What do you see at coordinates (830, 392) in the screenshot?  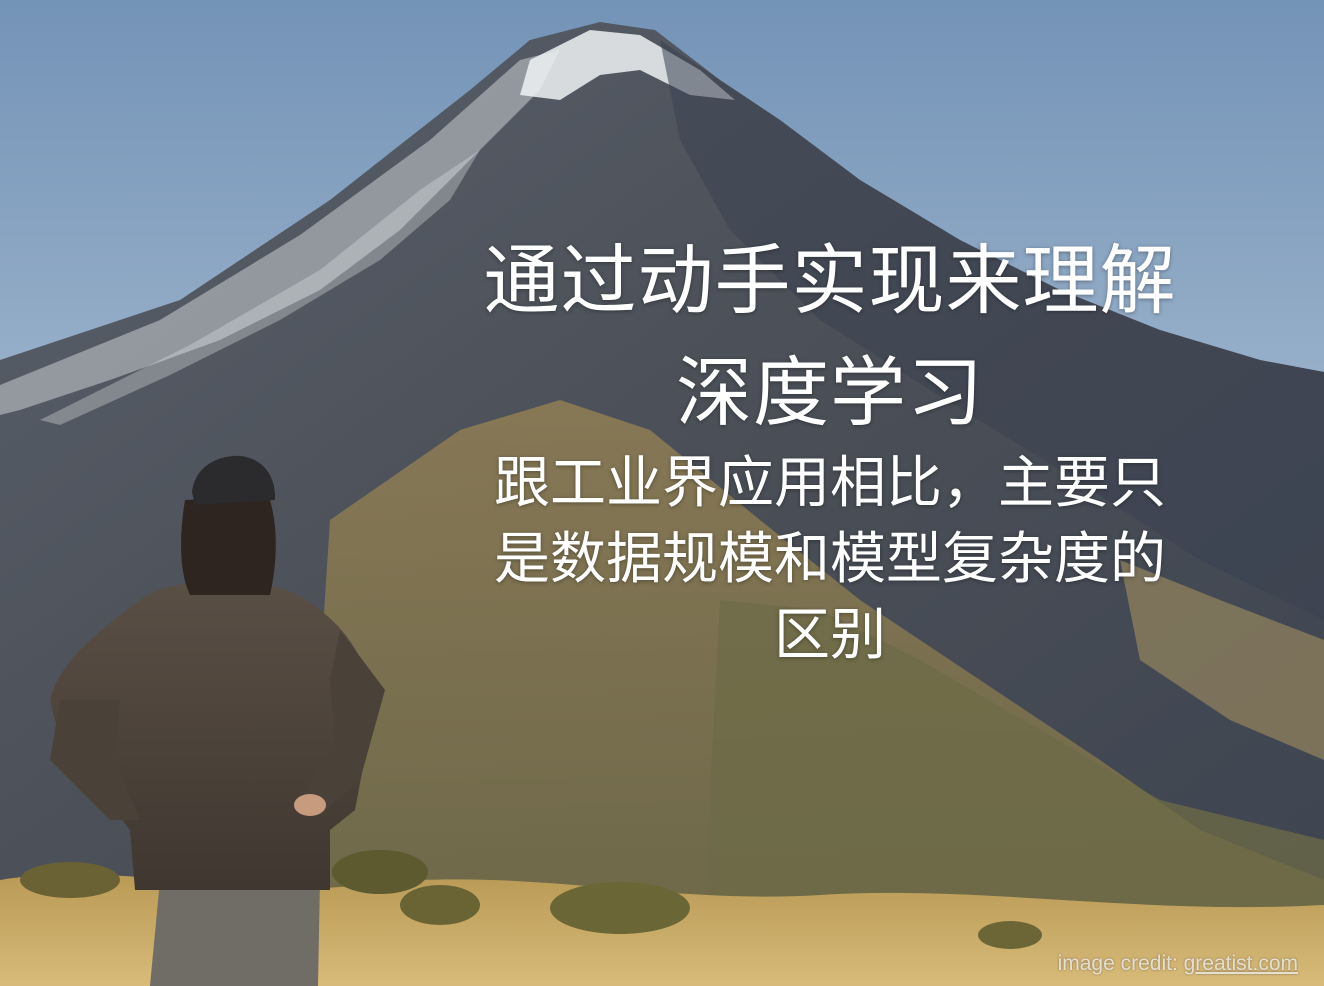 I see `slide-title-line: 深度学习` at bounding box center [830, 392].